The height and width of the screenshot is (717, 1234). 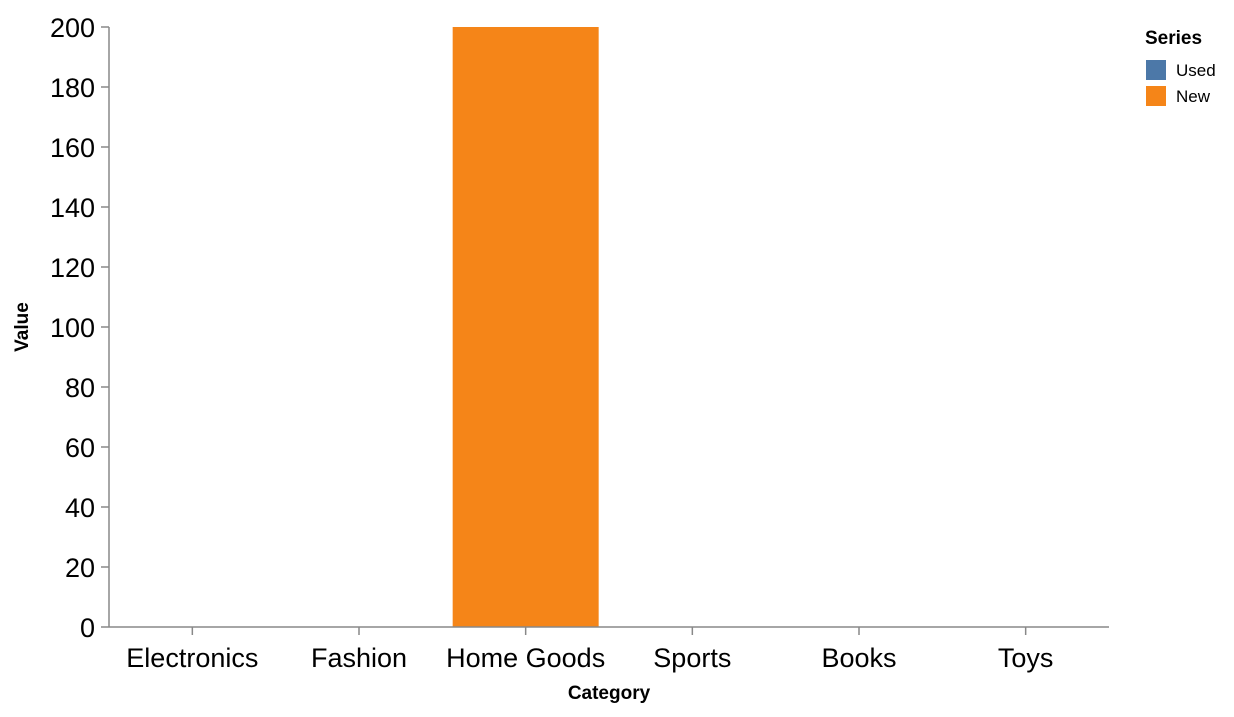 What do you see at coordinates (525, 658) in the screenshot?
I see `x-tick-label: Home Goods` at bounding box center [525, 658].